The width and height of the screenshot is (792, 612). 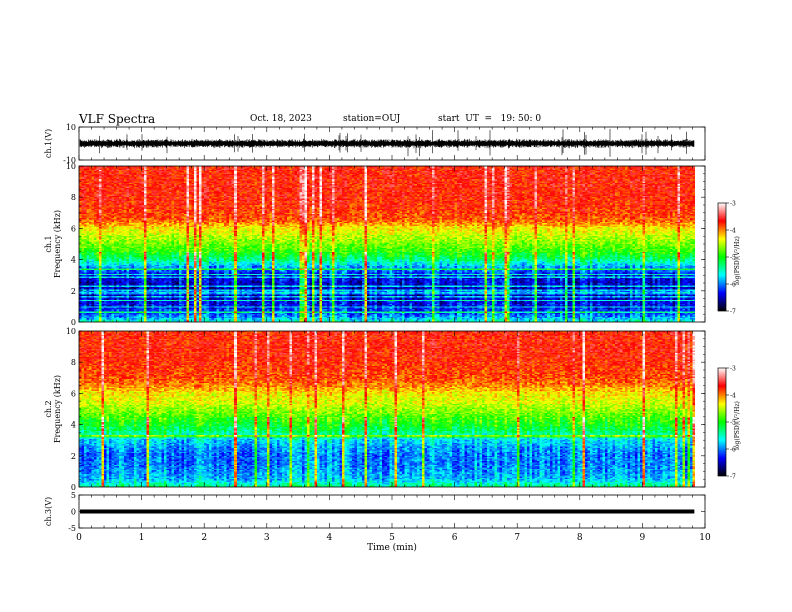 I want to click on ch2-spectrogram-colorbar, so click(x=722, y=422).